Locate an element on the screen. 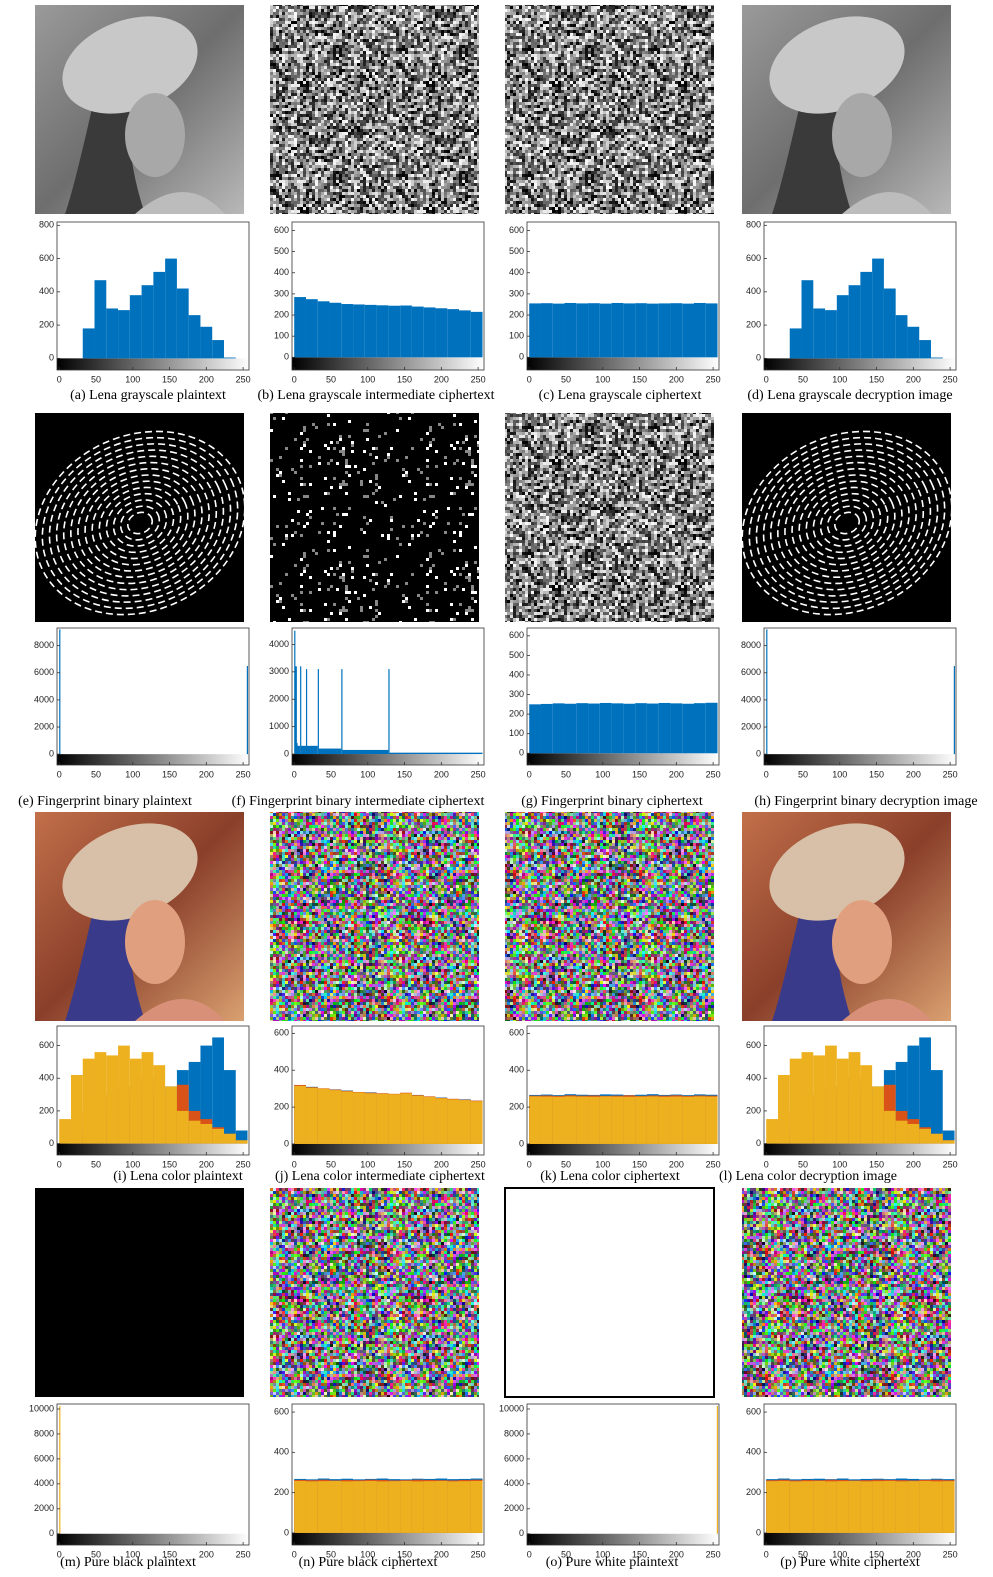 The width and height of the screenshot is (993, 1577). fingerprint-image is located at coordinates (847, 517).